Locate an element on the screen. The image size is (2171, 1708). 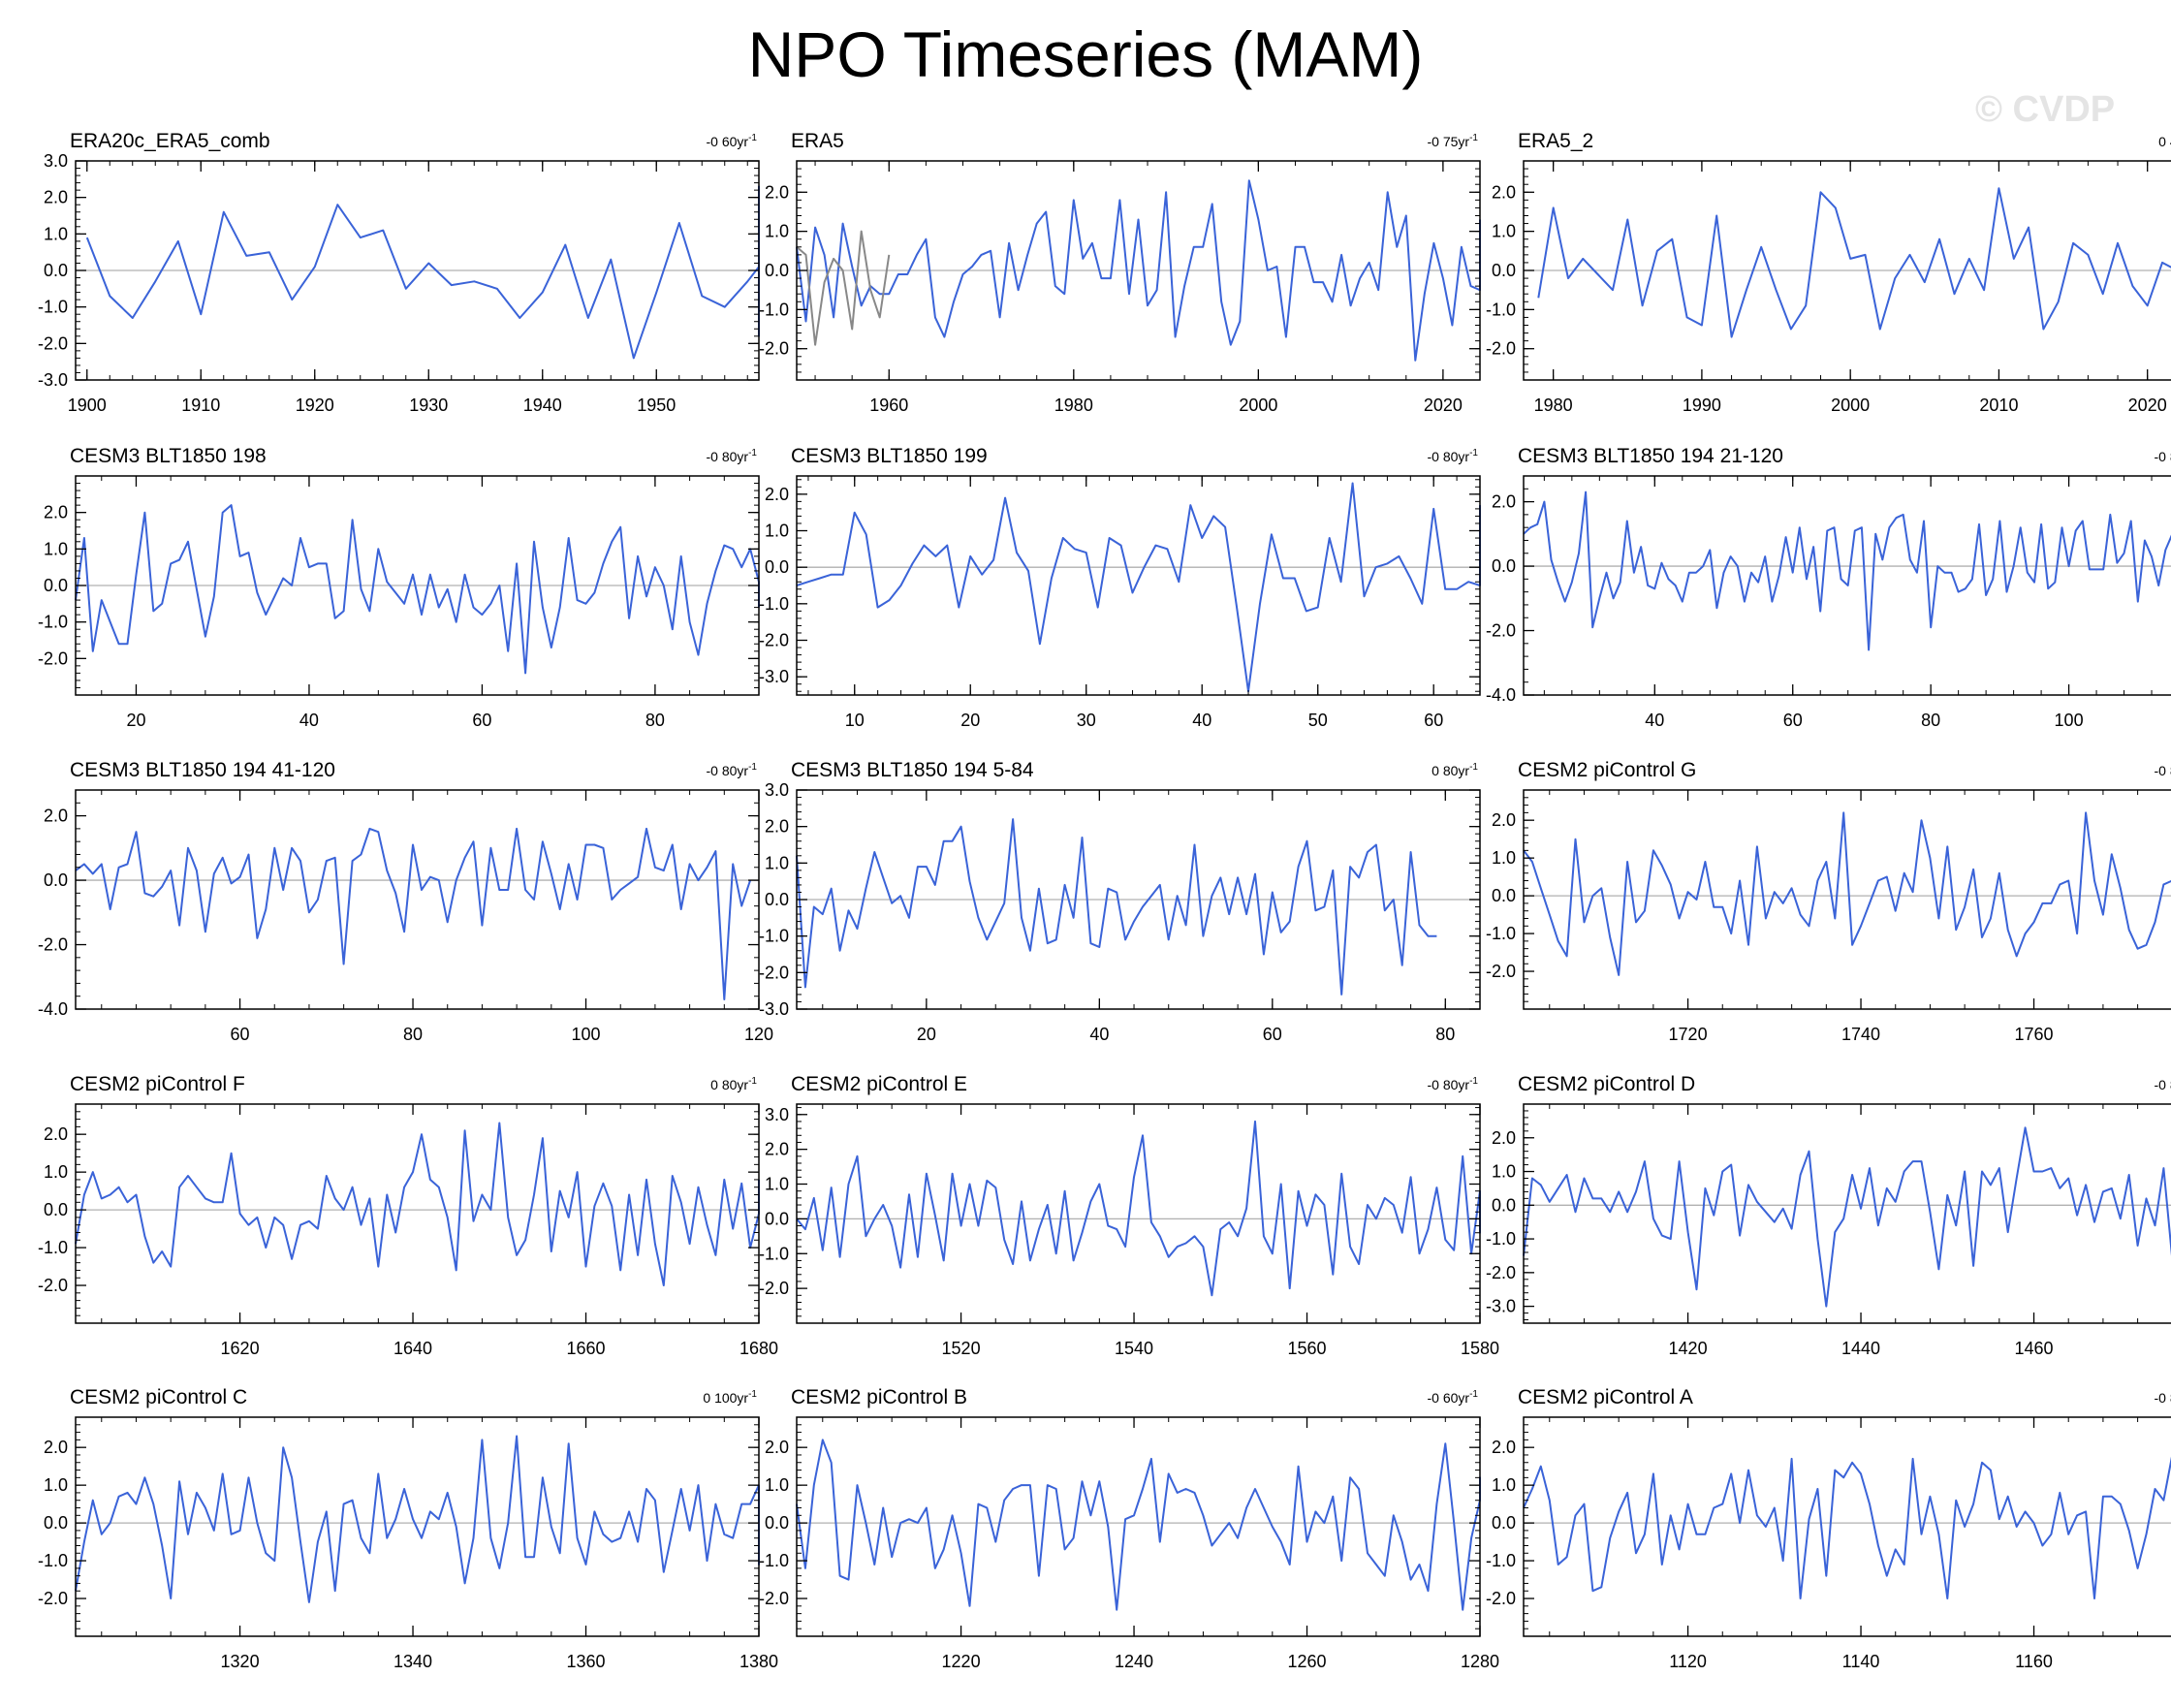
x-tick-label: 1540 is located at coordinates (1134, 1348).